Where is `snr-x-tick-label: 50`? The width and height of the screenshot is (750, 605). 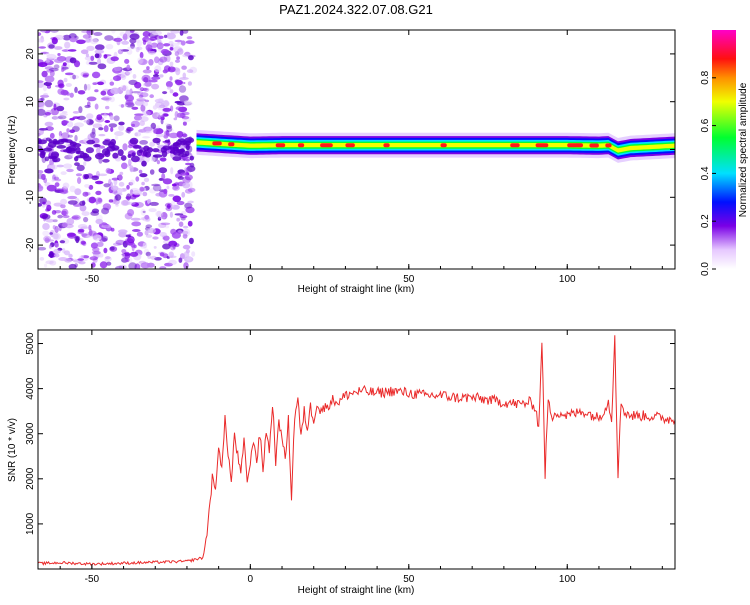 snr-x-tick-label: 50 is located at coordinates (409, 579).